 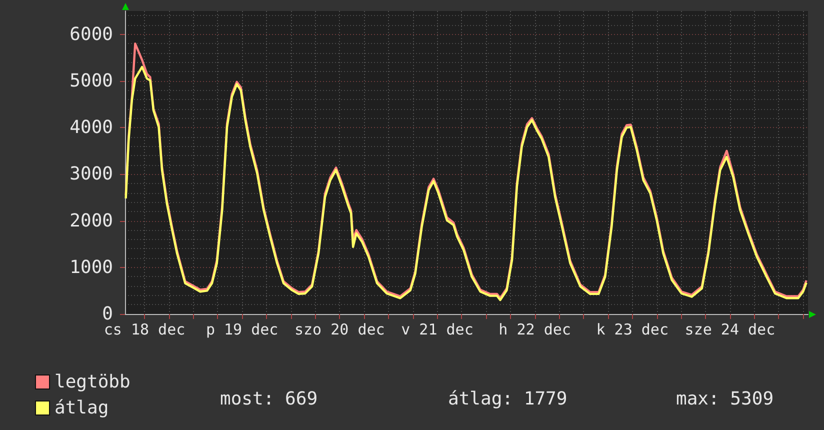 I want to click on x-tick-label: szo 20 dec, so click(x=339, y=329).